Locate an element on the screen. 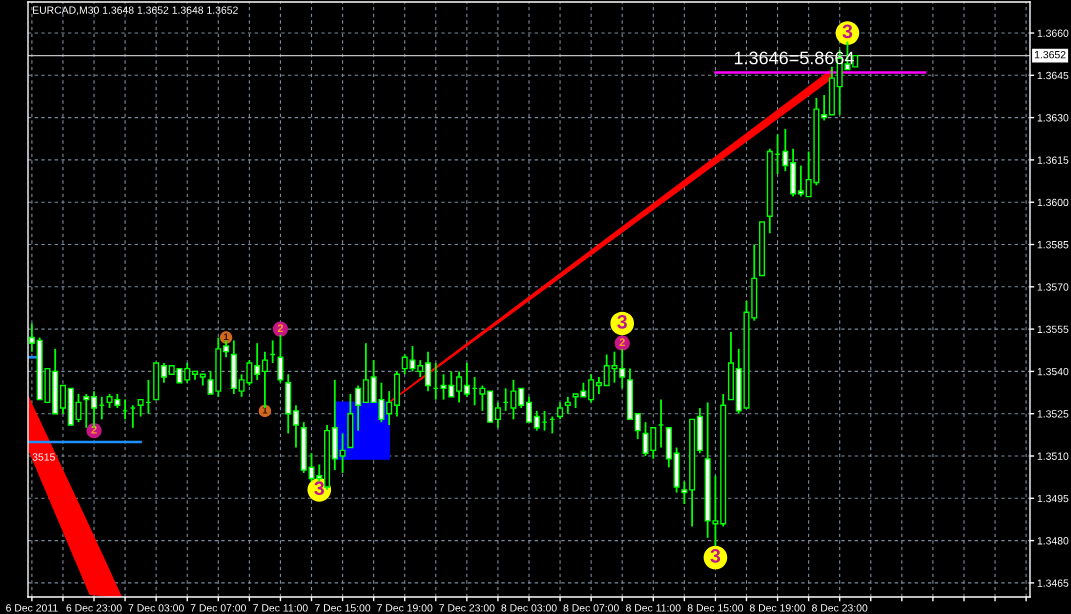 This screenshot has height=614, width=1071. y-tick-label: 1.3660 is located at coordinates (1053, 33).